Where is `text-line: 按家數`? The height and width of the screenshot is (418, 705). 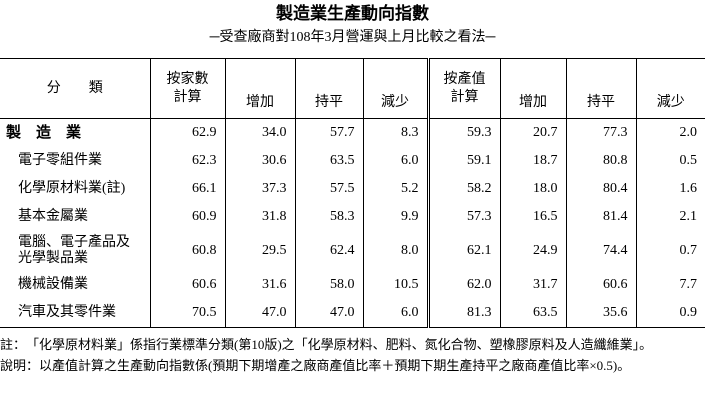
text-line: 按家數 is located at coordinates (187, 79).